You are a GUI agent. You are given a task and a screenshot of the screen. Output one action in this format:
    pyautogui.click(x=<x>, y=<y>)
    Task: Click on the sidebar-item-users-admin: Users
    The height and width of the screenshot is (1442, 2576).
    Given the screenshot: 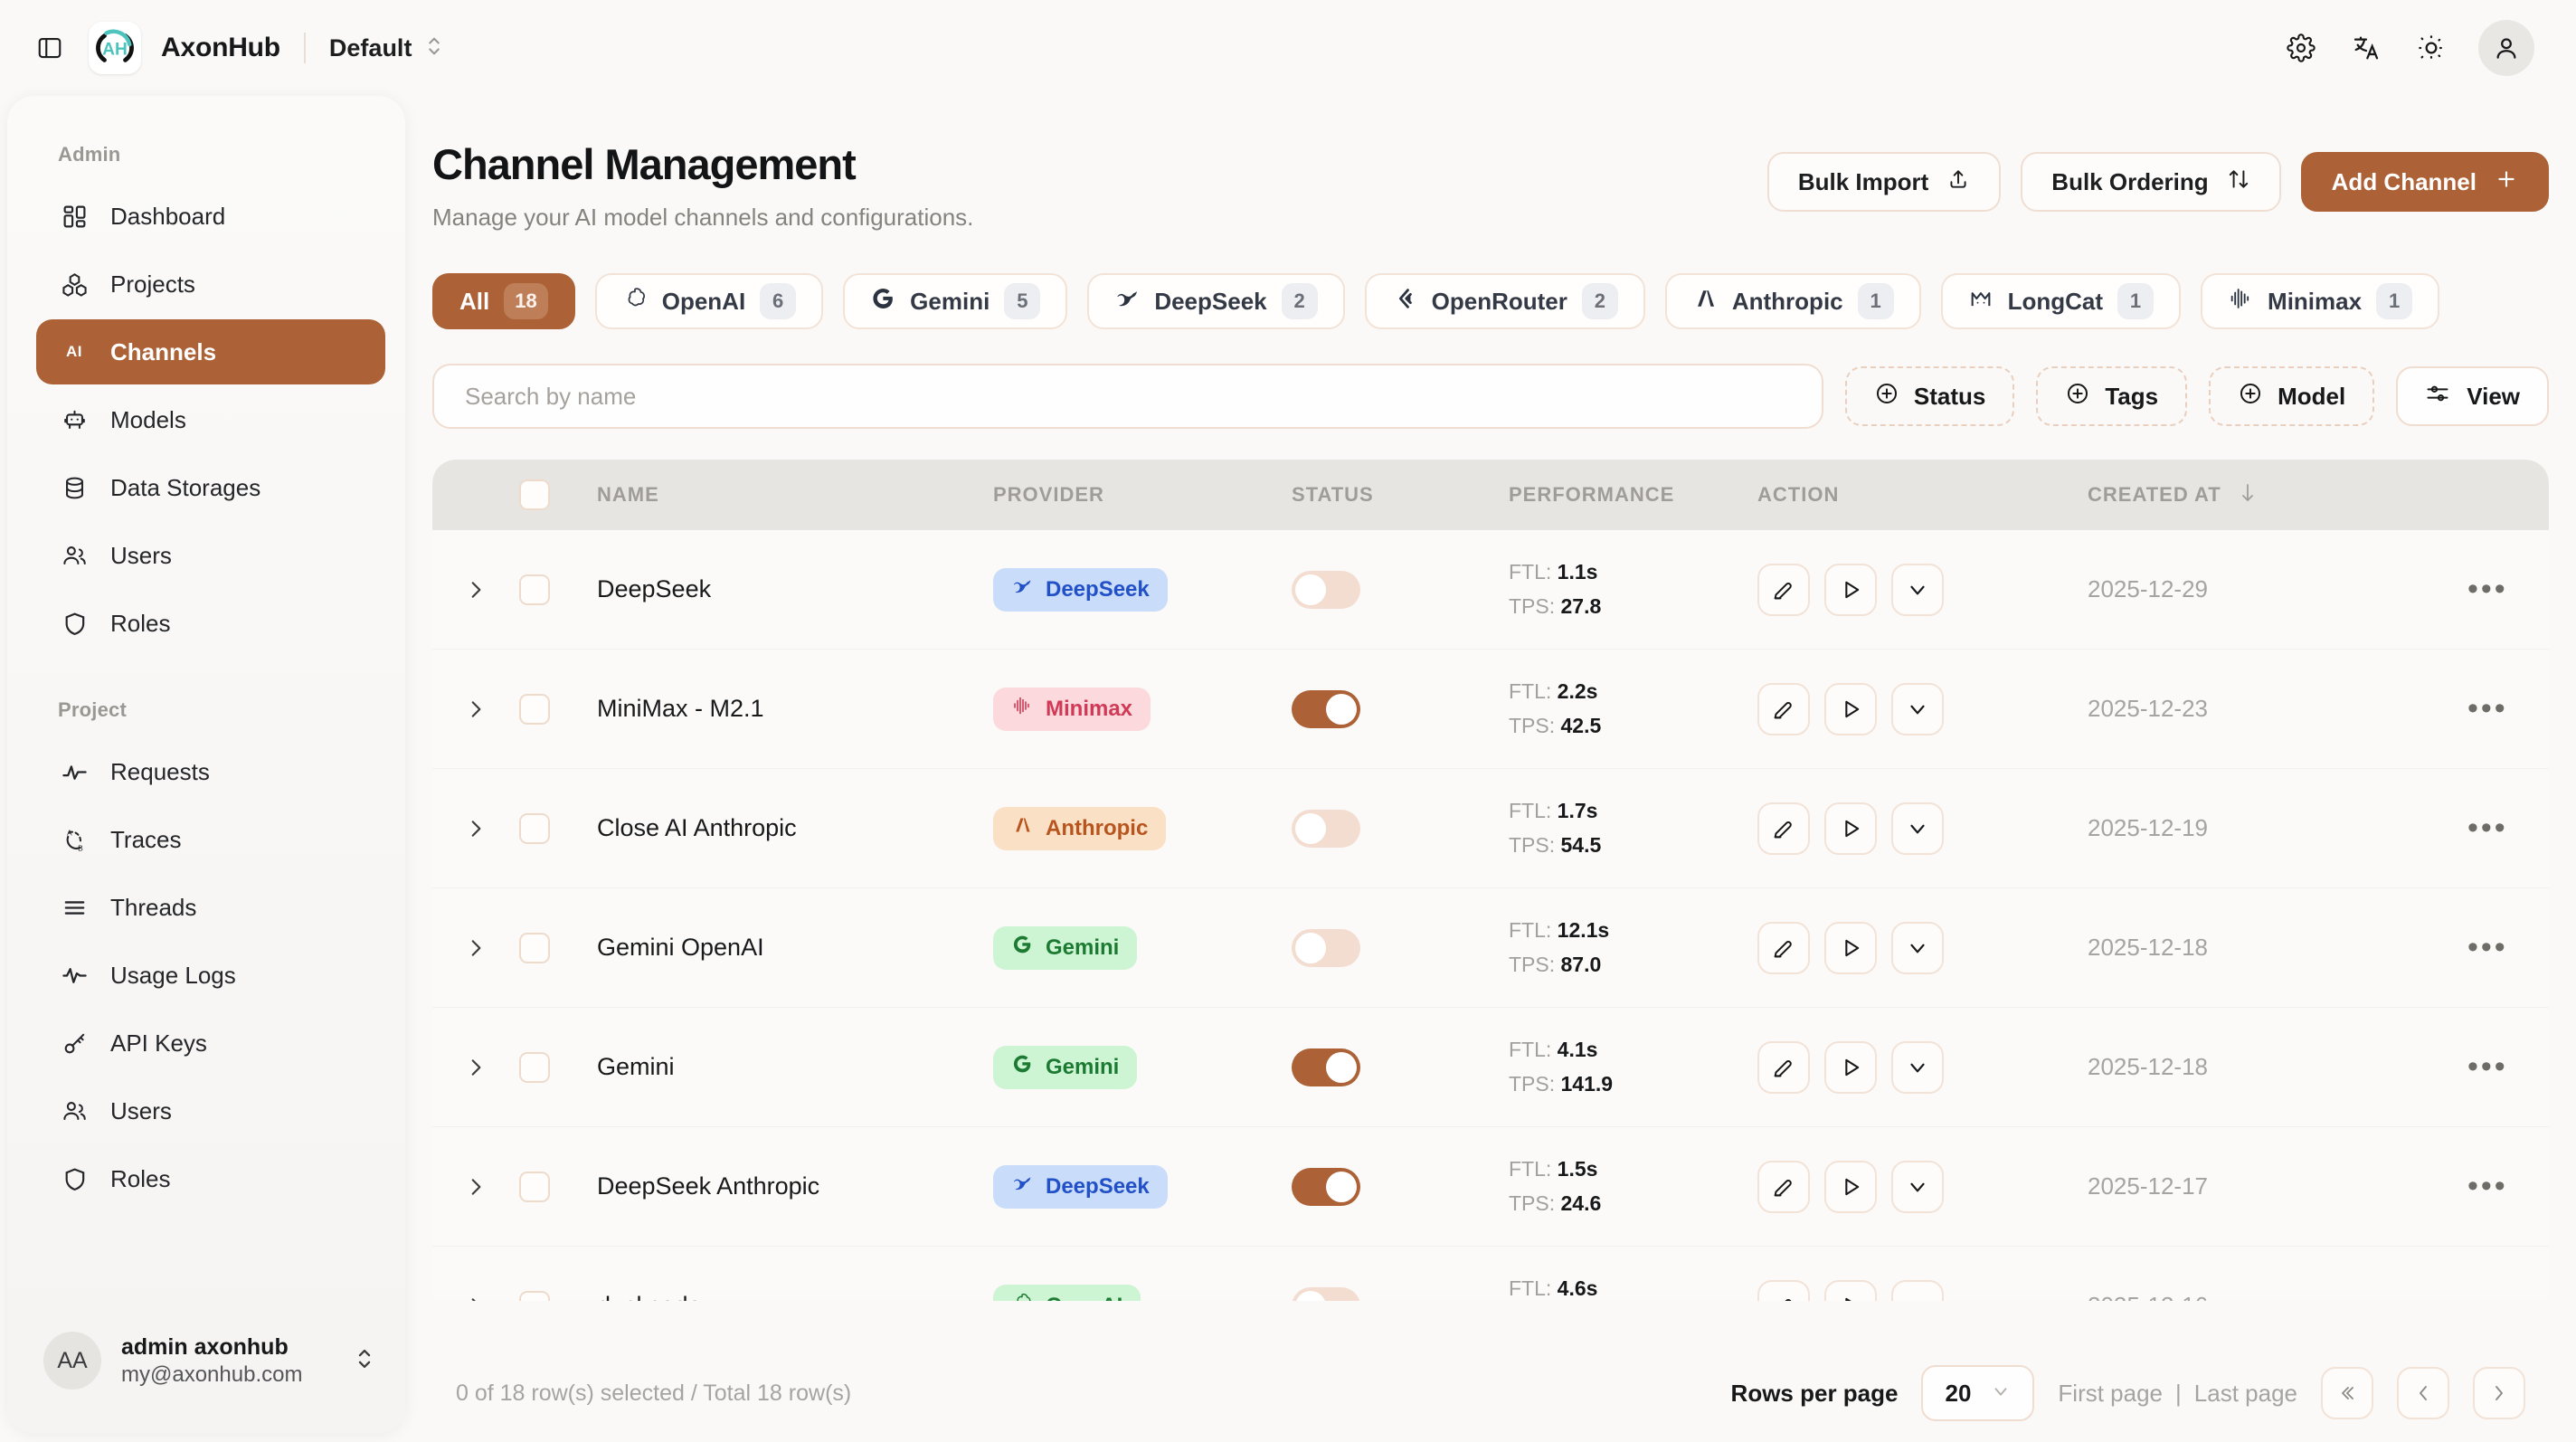 What is the action you would take?
    pyautogui.click(x=210, y=555)
    